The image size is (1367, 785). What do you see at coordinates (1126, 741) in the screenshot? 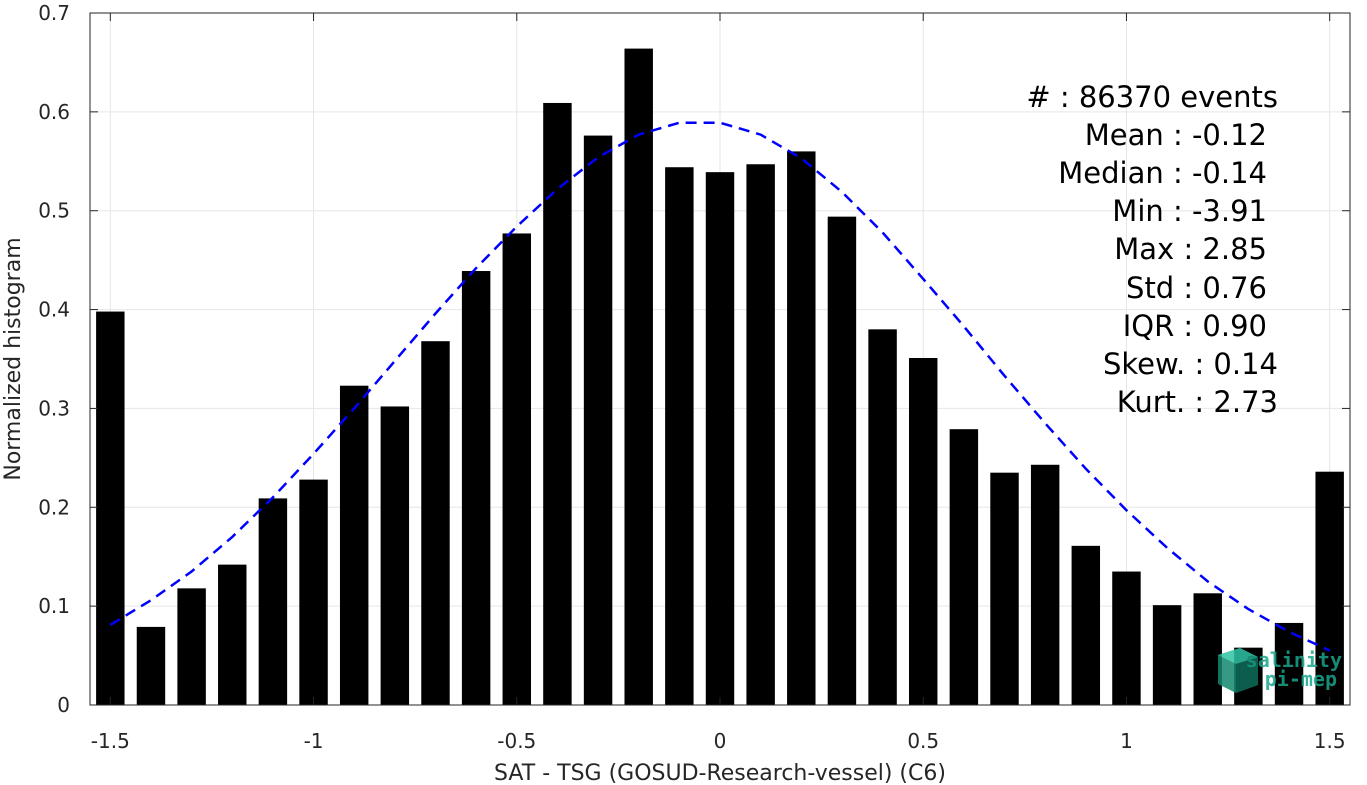
I see `x-tick-label: 1` at bounding box center [1126, 741].